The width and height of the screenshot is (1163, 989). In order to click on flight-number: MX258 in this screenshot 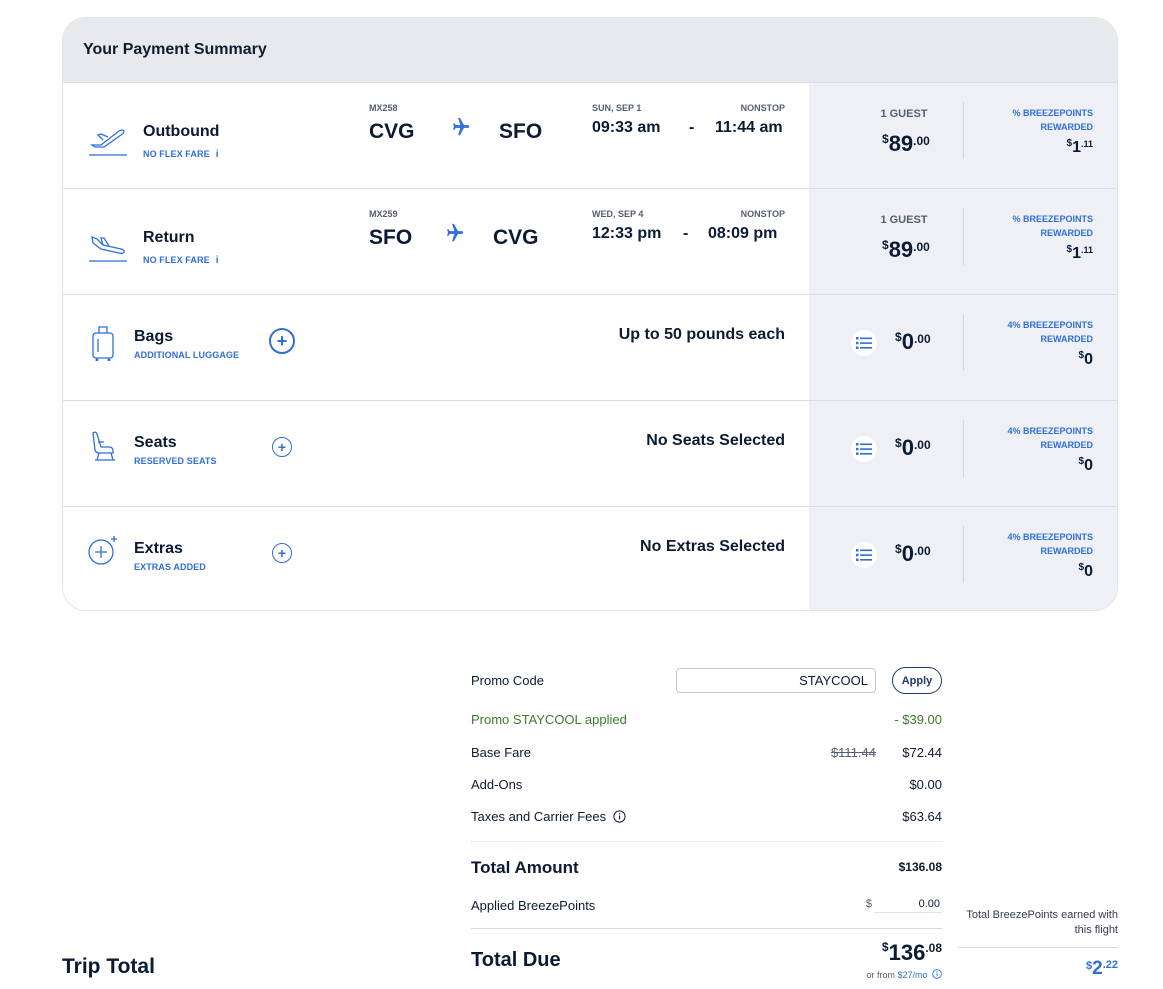, I will do `click(383, 108)`.